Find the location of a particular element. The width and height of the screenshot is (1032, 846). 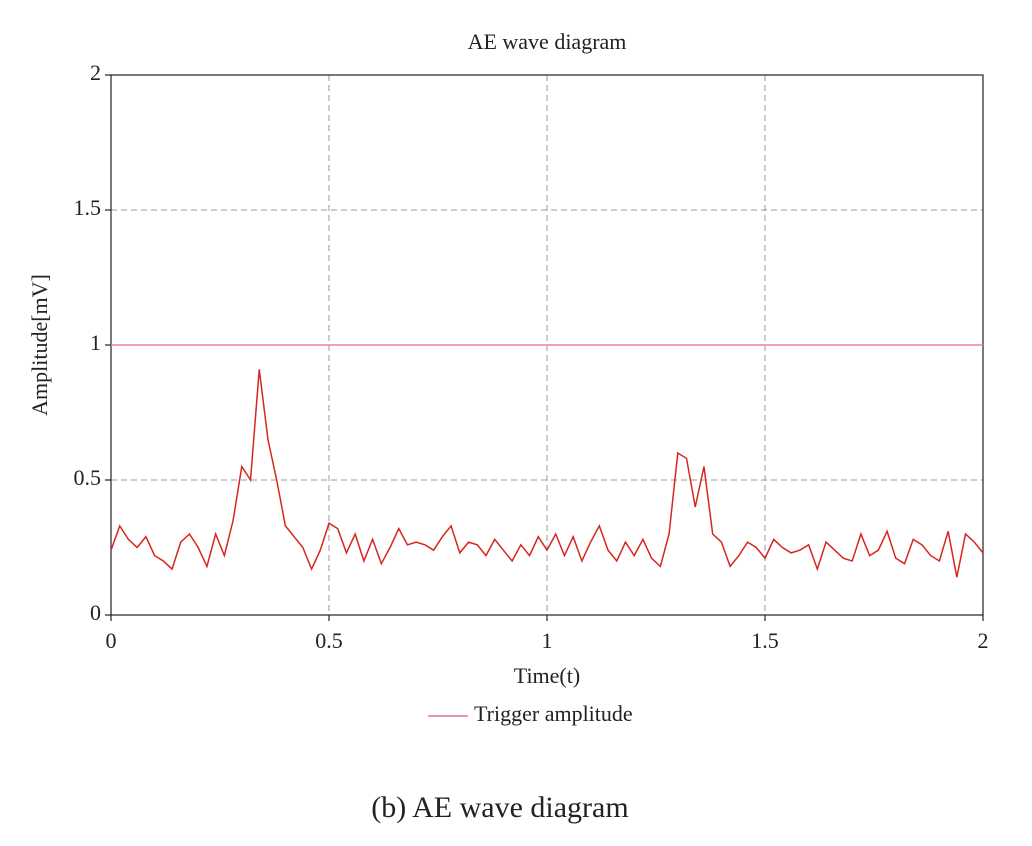

x-tick-label: 1.5 is located at coordinates (765, 640).